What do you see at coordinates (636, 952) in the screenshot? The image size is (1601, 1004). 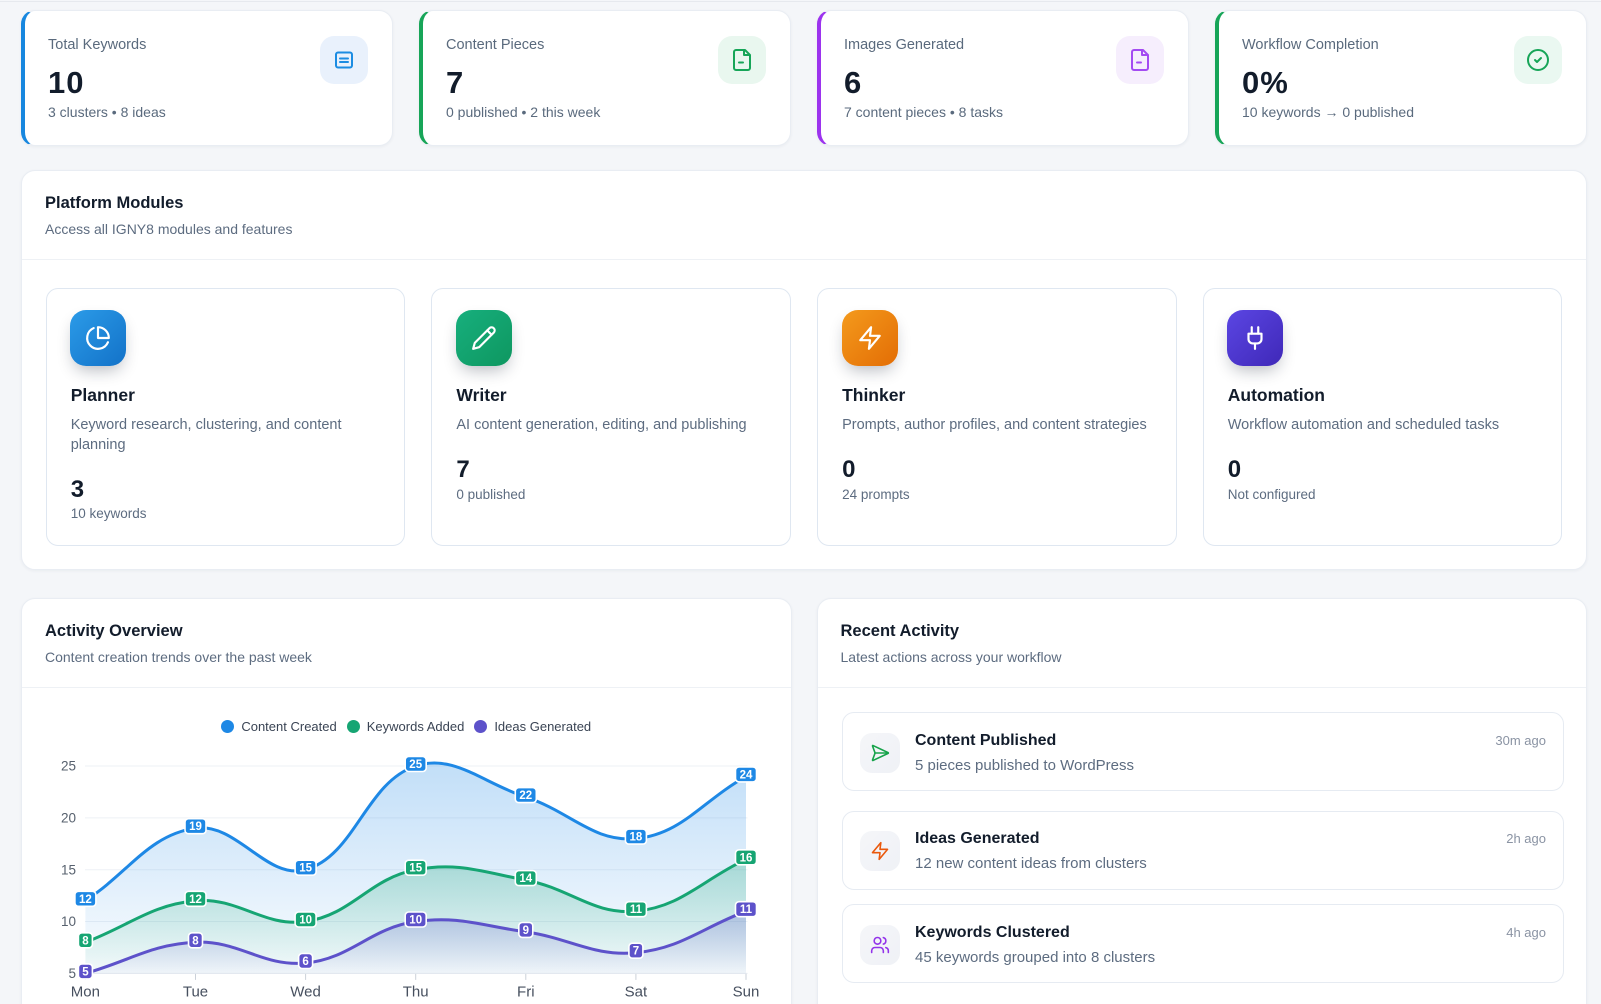 I see `svg-text: 7` at bounding box center [636, 952].